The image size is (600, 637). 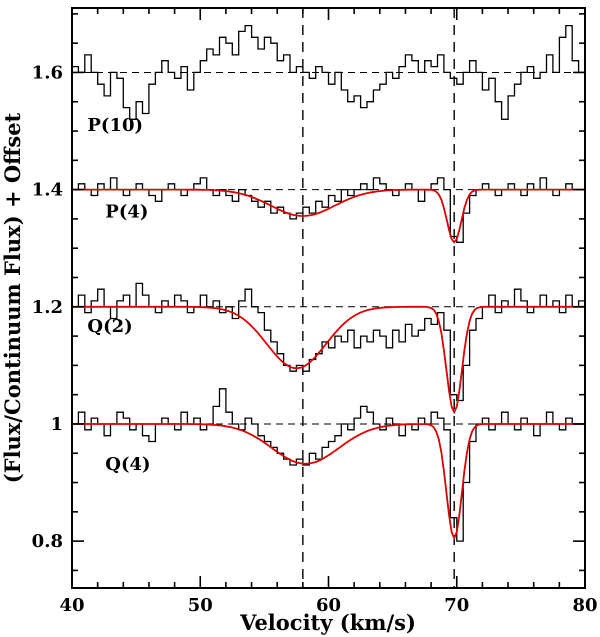 I want to click on x-tick-label: 80, so click(x=584, y=605).